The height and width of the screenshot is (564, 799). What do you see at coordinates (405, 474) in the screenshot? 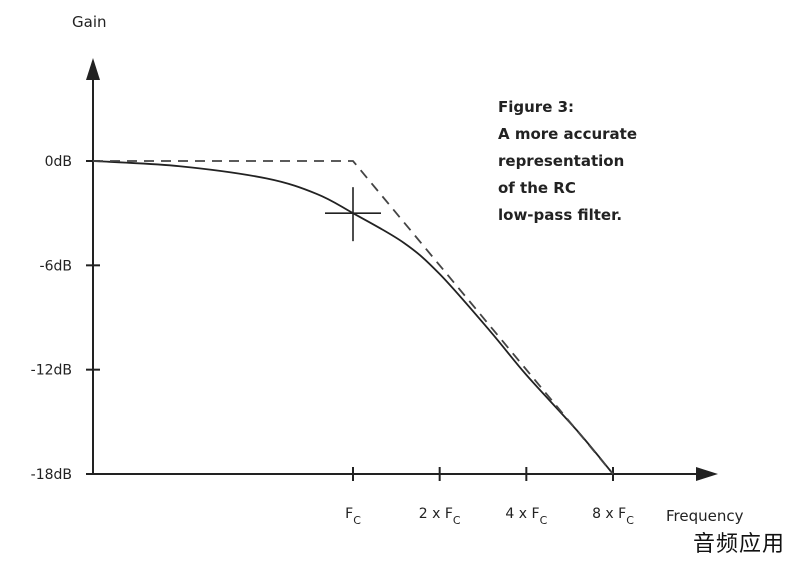
I see `x-axis` at bounding box center [405, 474].